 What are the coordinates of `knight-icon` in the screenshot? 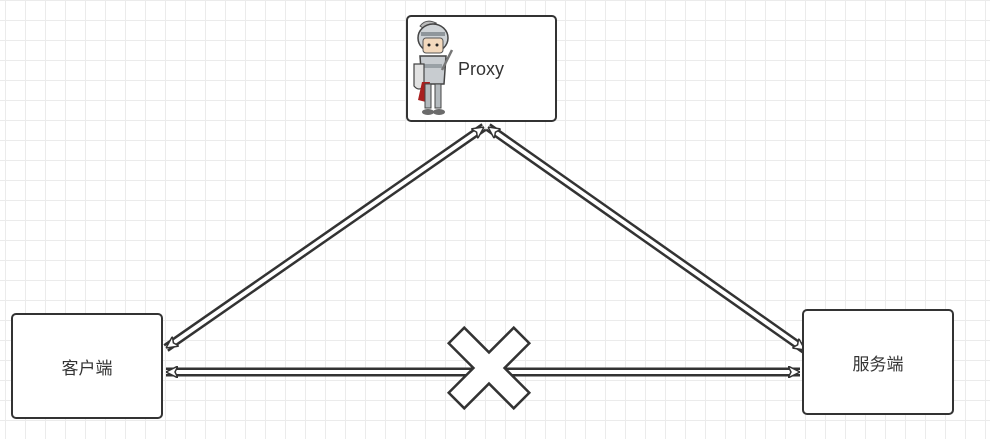 It's located at (433, 67).